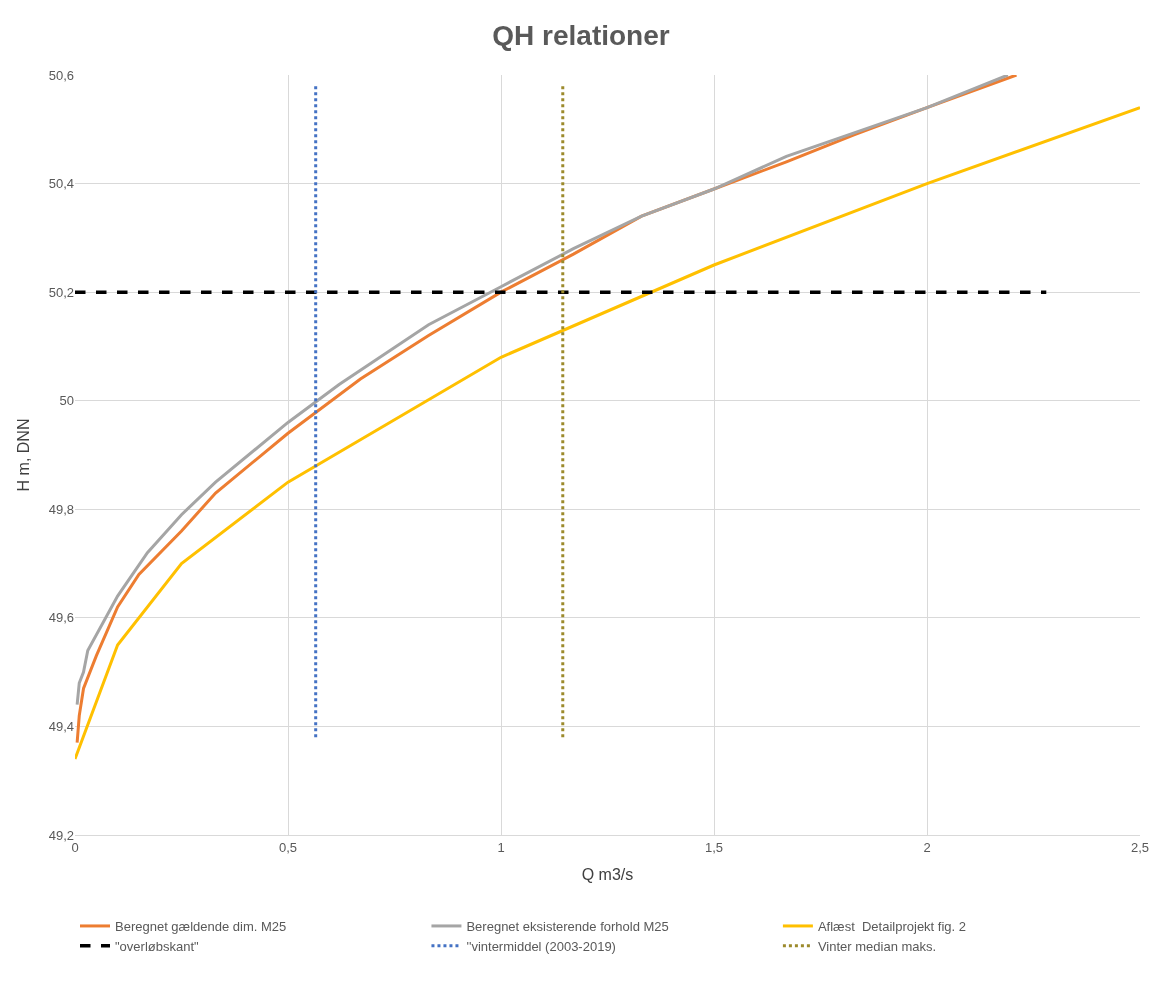  I want to click on y-tick-label: 49,4, so click(61, 726).